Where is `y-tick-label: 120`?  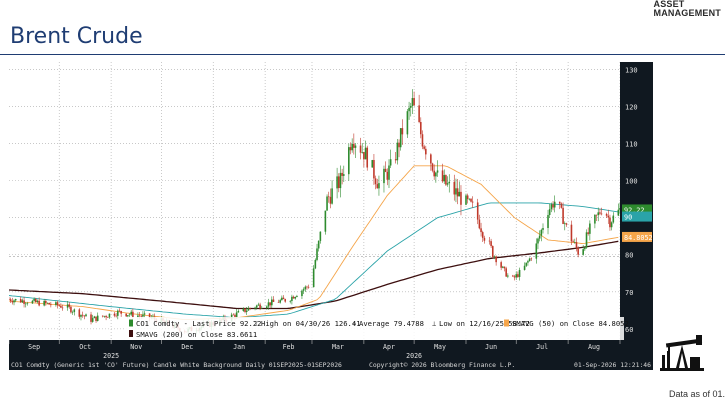 y-tick-label: 120 is located at coordinates (631, 107).